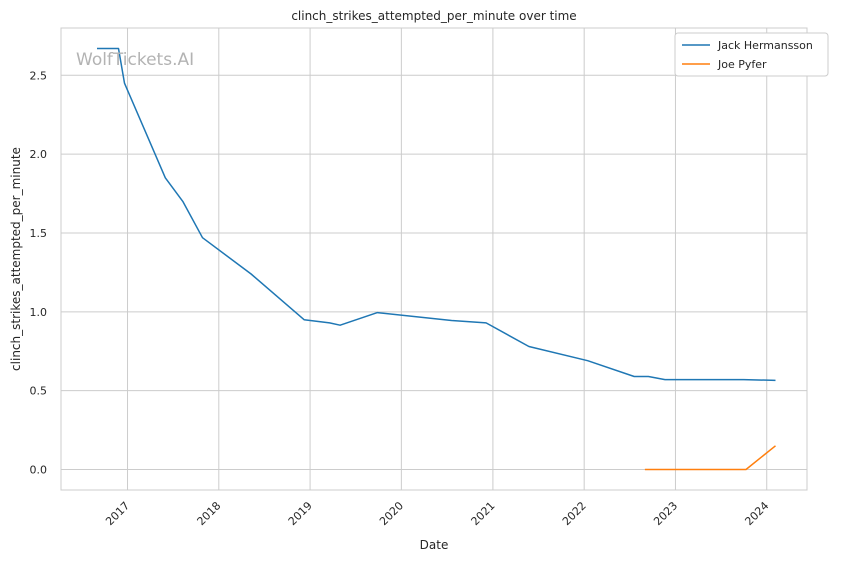 Image resolution: width=844 pixels, height=561 pixels. What do you see at coordinates (16, 259) in the screenshot?
I see `y-axis-label: clinch_strikes_attempted_per_minute` at bounding box center [16, 259].